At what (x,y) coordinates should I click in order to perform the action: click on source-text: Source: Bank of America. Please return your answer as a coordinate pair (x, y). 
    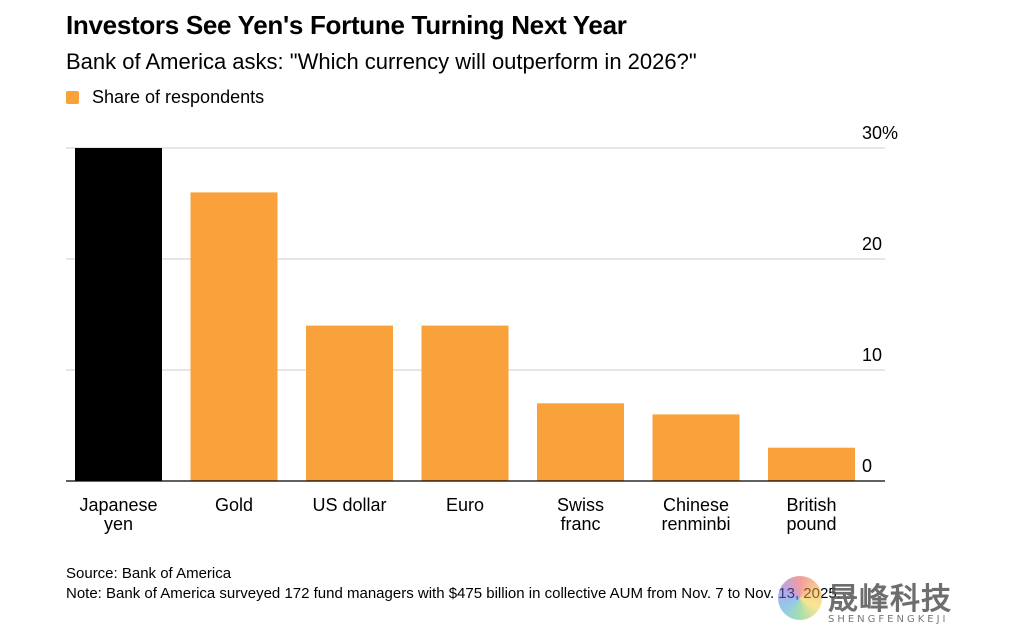
    Looking at the image, I should click on (149, 573).